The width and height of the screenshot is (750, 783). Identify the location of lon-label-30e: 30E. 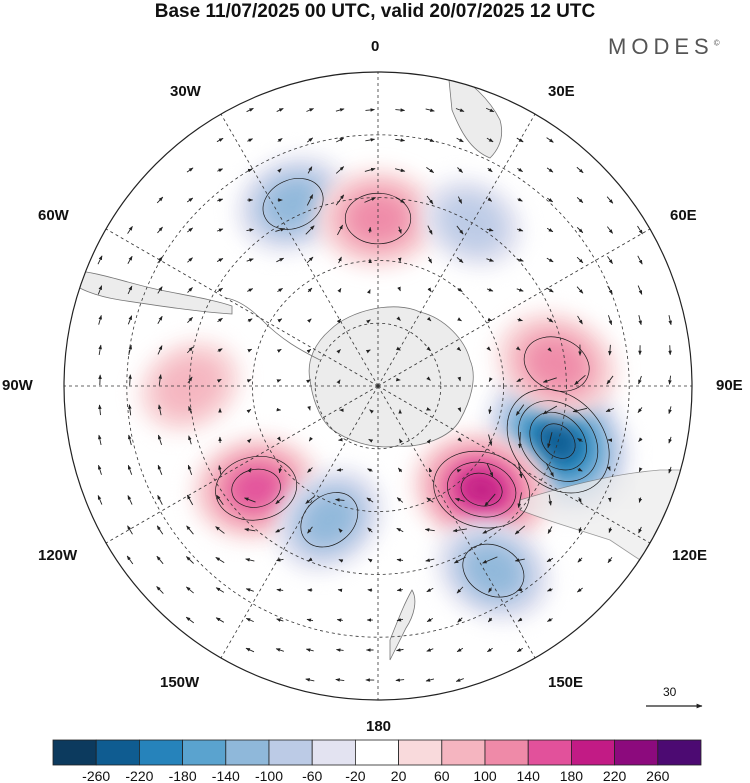
(561, 91).